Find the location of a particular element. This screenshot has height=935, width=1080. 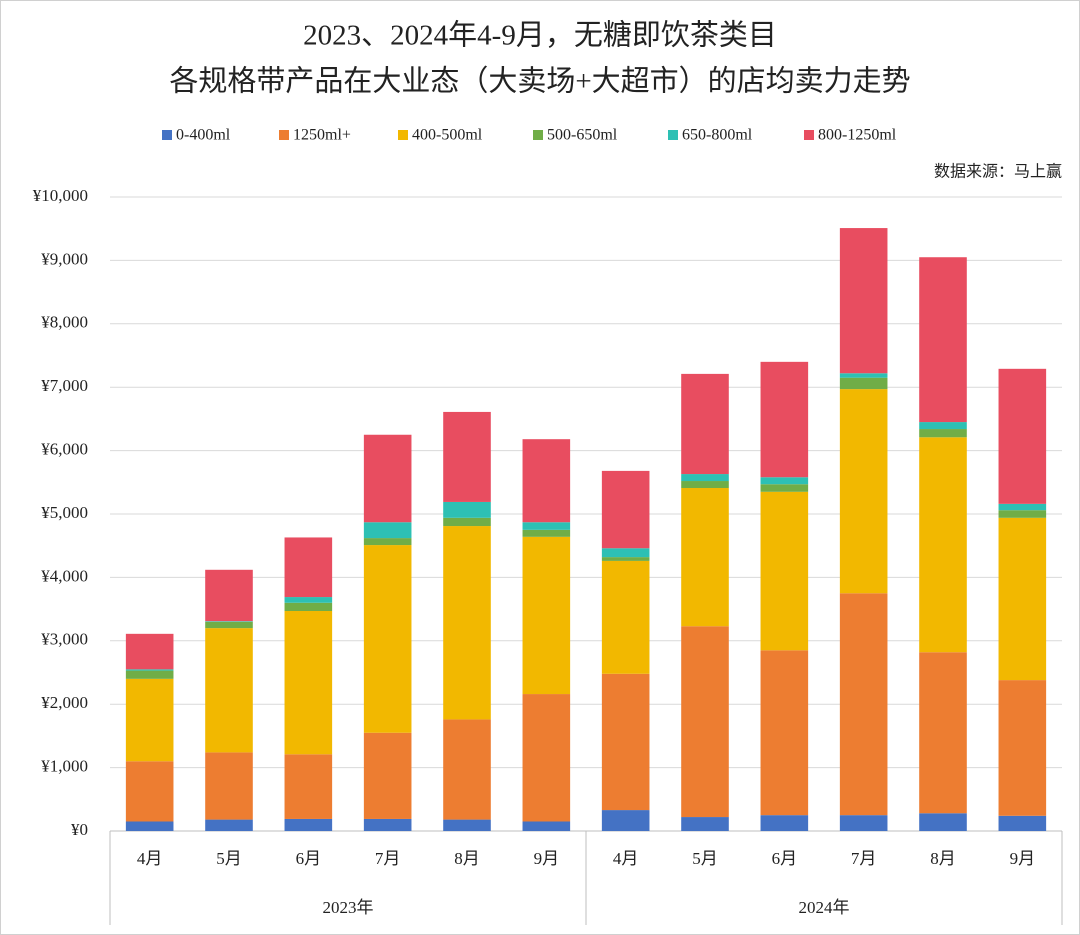

chart-title: 2023、2024年4-9月，无糖即饮茶类目 is located at coordinates (540, 35).